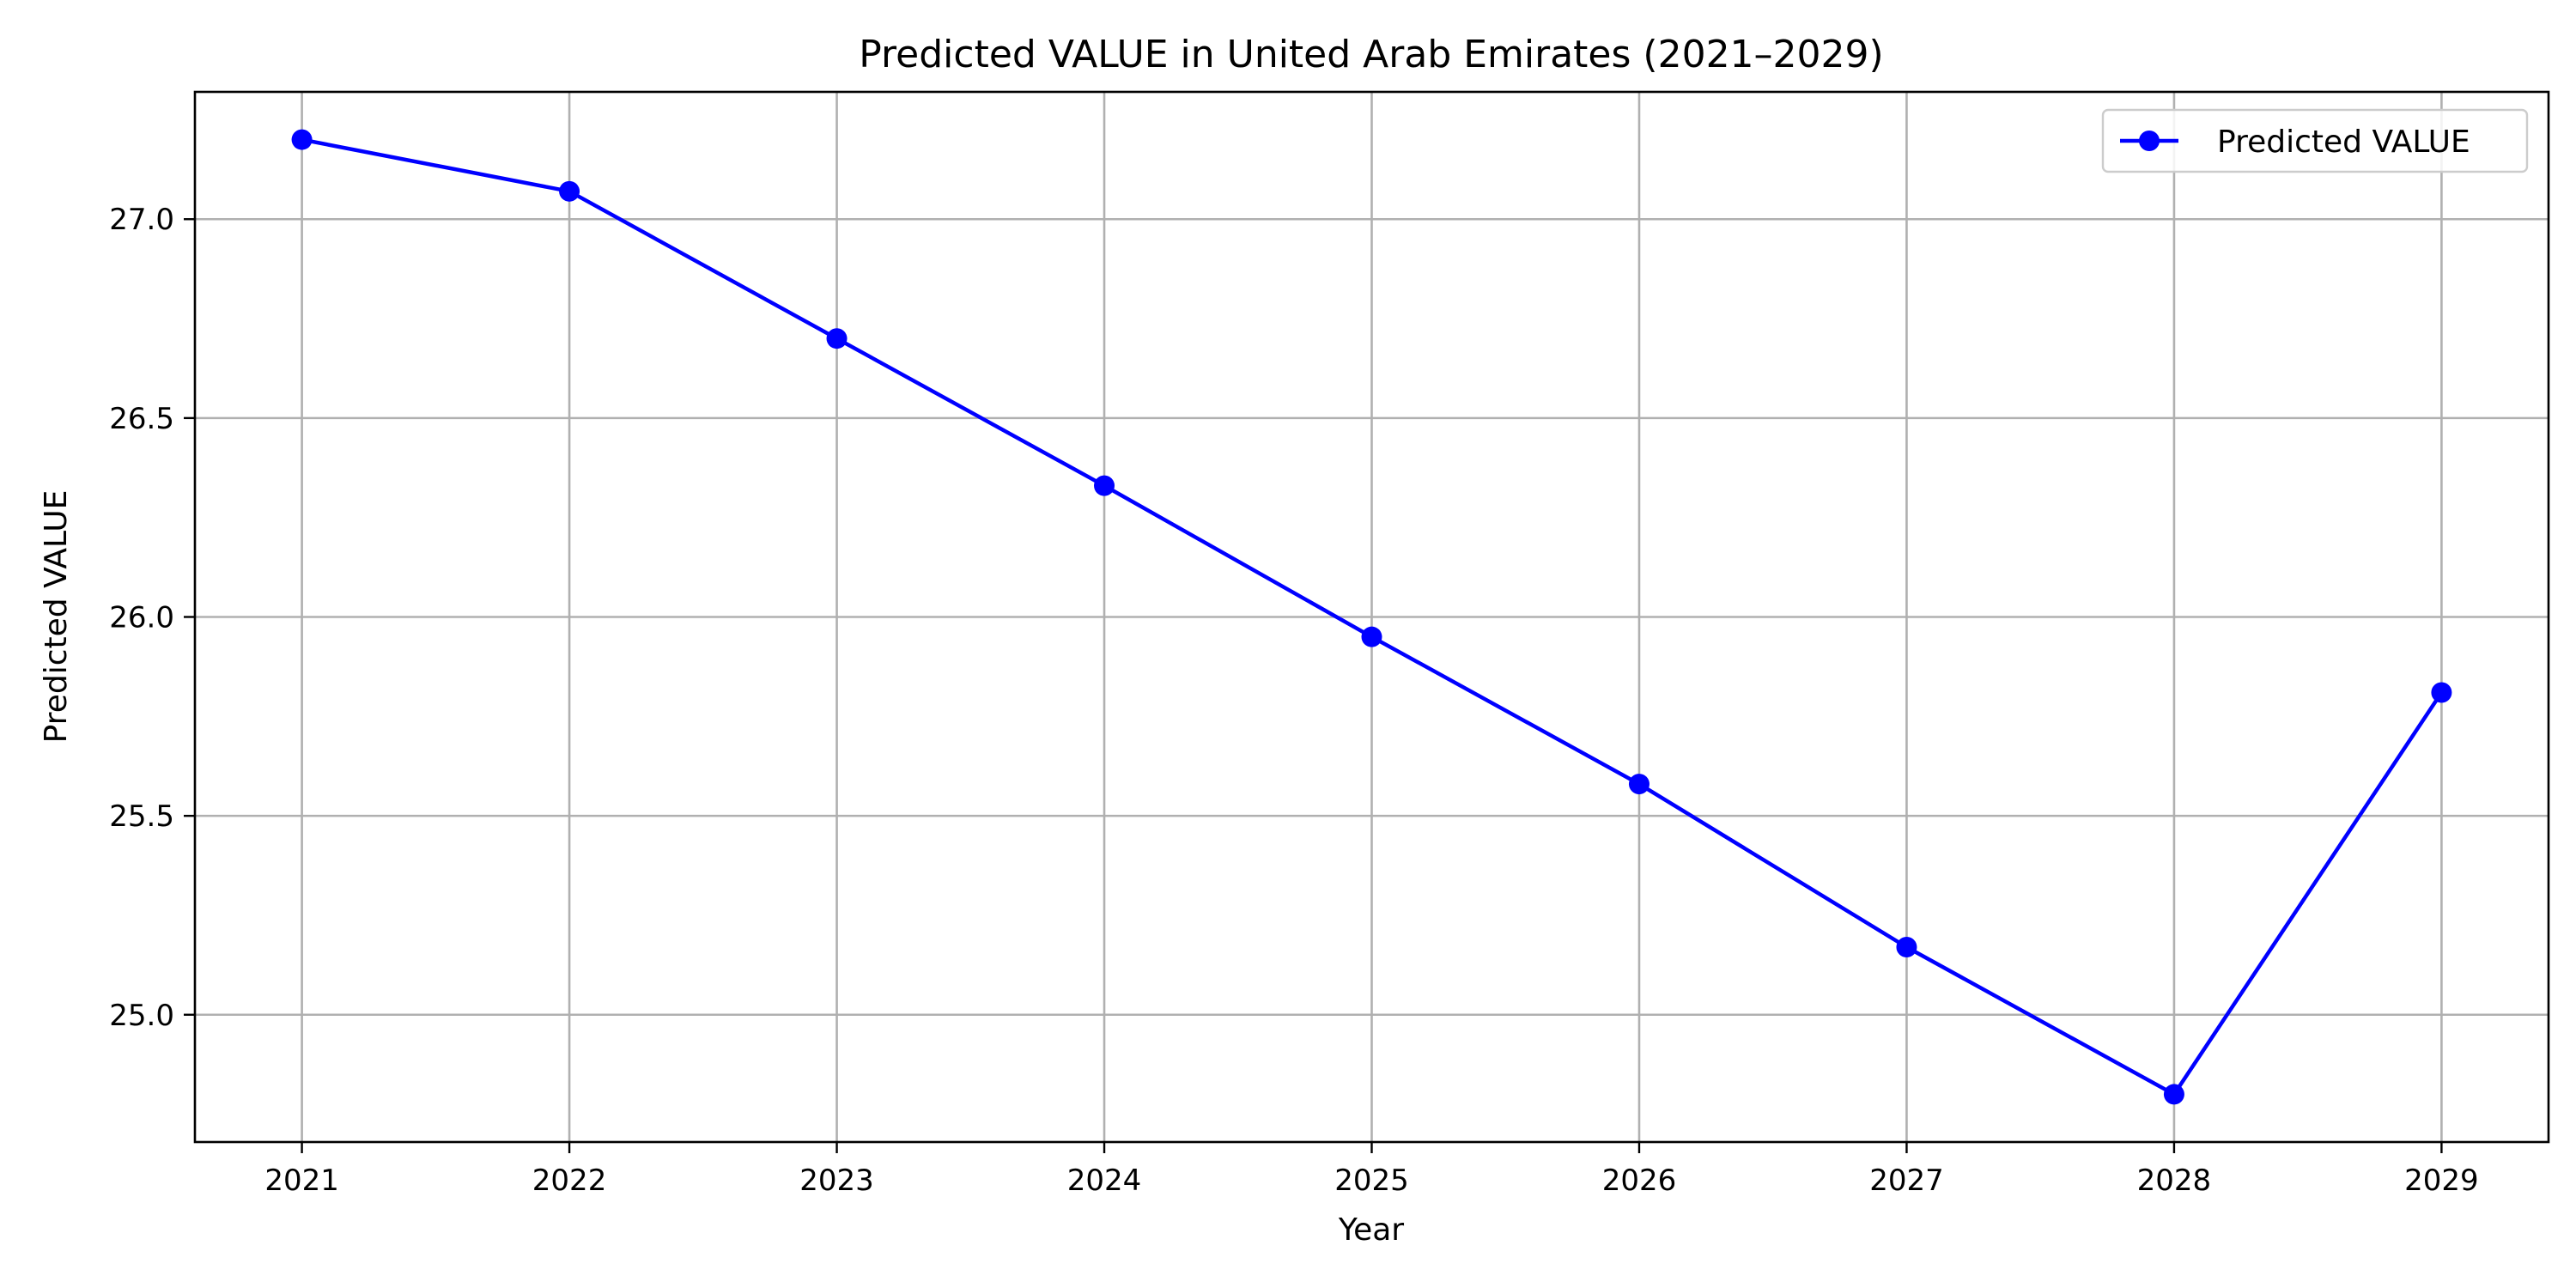 The image size is (2576, 1288). I want to click on x-tick-label: 2029, so click(2441, 1180).